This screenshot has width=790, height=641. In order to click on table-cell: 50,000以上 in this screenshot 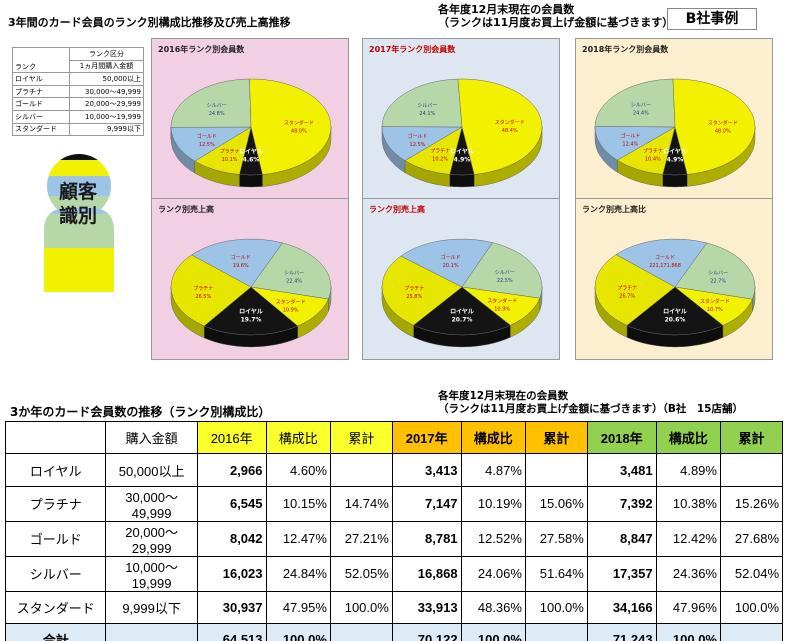, I will do `click(151, 470)`.